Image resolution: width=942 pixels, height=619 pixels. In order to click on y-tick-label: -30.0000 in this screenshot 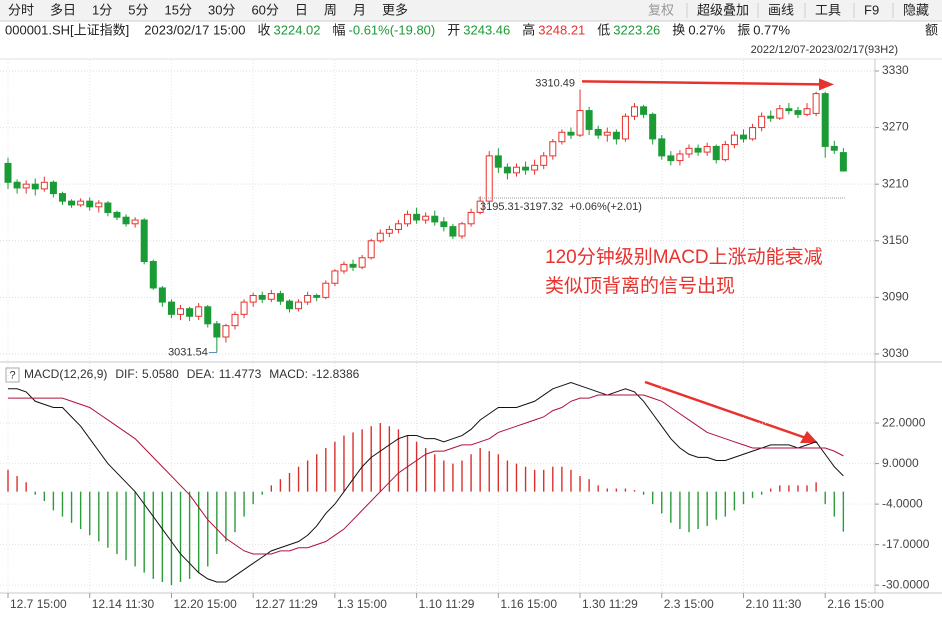, I will do `click(906, 584)`.